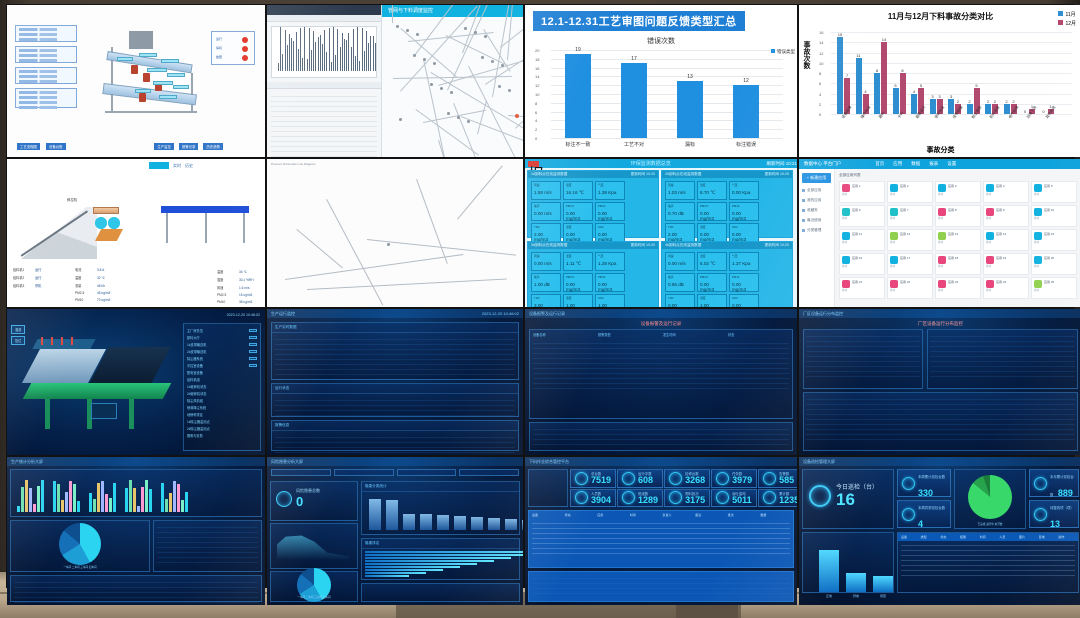 Image resolution: width=1080 pixels, height=618 pixels. Describe the element at coordinates (222, 421) in the screenshot. I see `twin-list-item: 1#除尘器监测点` at that location.